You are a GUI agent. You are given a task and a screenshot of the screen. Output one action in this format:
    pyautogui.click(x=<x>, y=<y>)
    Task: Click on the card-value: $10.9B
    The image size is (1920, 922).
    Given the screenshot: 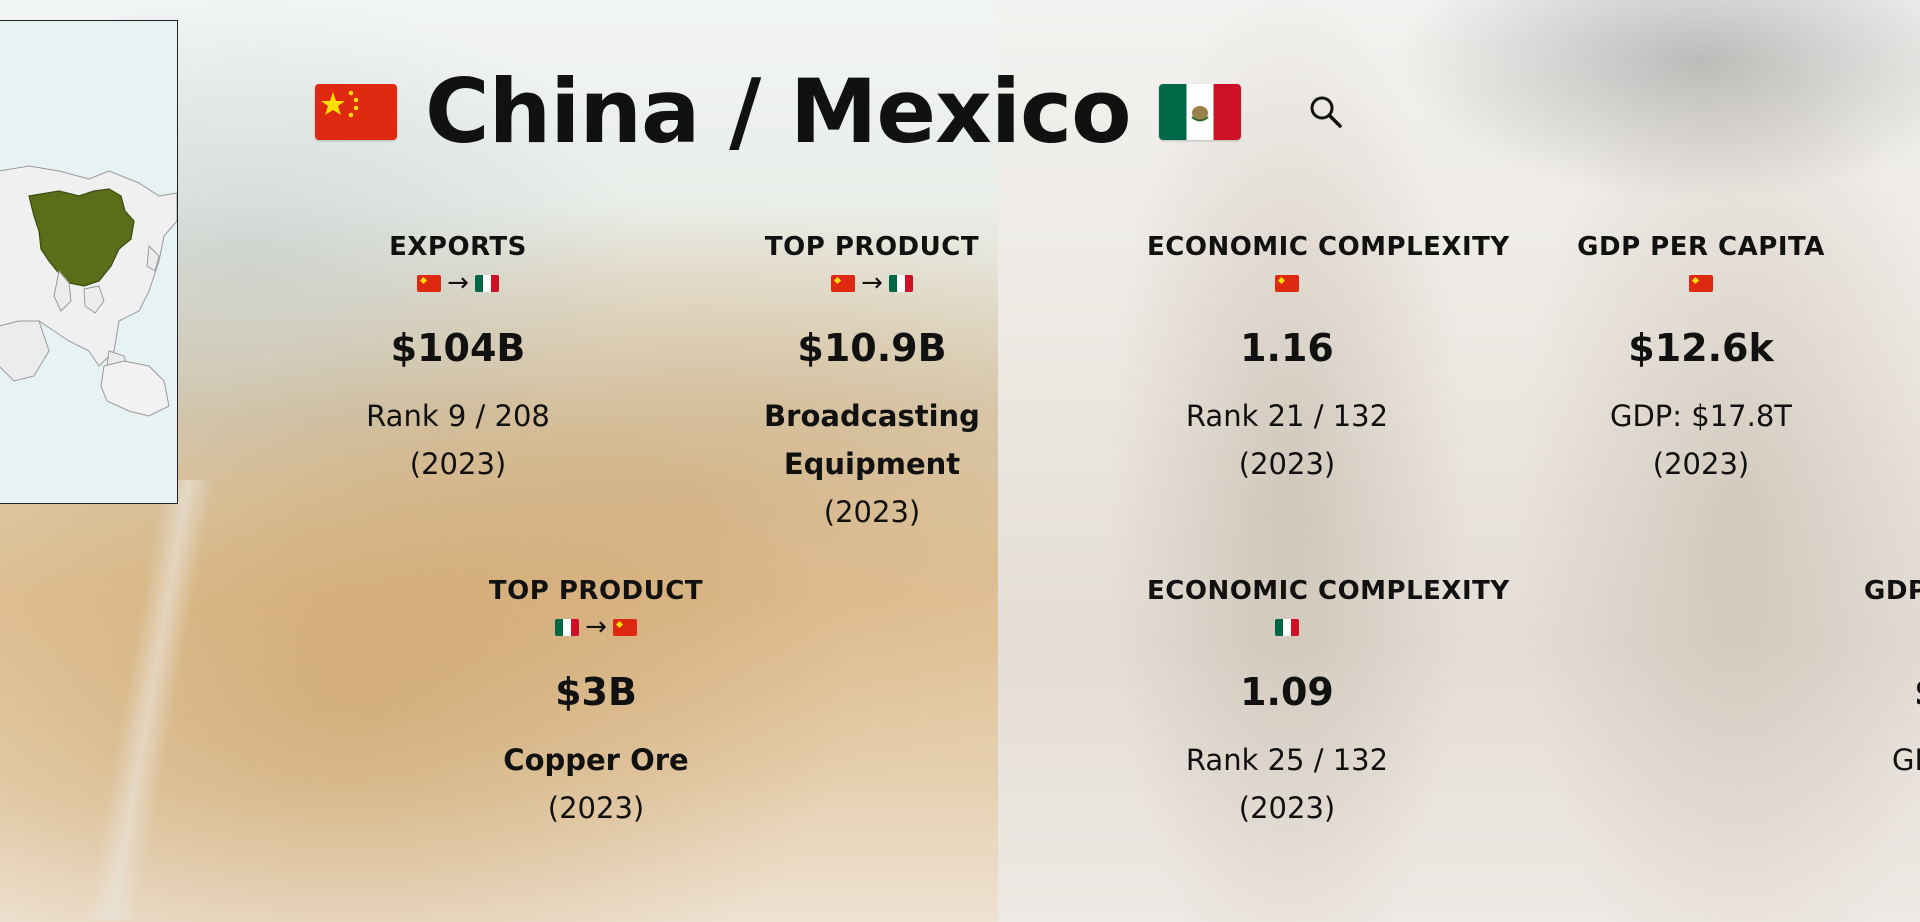 What is the action you would take?
    pyautogui.click(x=872, y=348)
    